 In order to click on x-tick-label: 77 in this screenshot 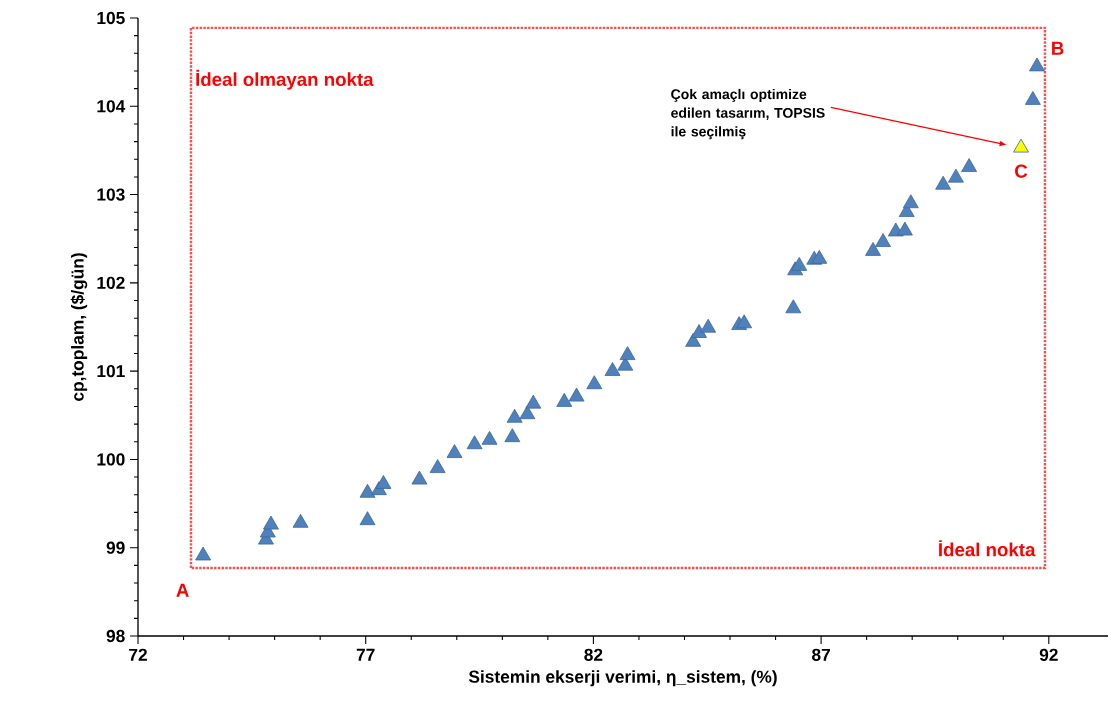, I will do `click(365, 654)`.